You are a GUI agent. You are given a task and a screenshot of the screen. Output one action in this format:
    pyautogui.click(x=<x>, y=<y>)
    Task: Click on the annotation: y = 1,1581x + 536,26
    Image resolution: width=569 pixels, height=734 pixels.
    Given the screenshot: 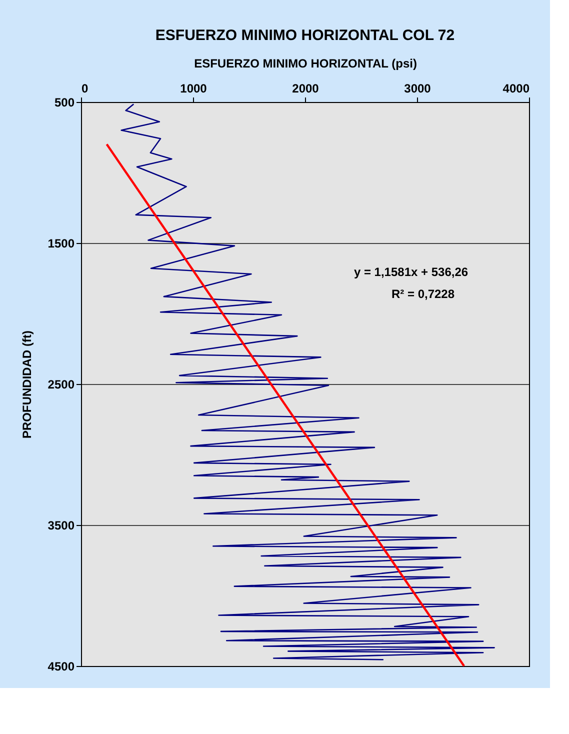 What is the action you would take?
    pyautogui.click(x=411, y=272)
    